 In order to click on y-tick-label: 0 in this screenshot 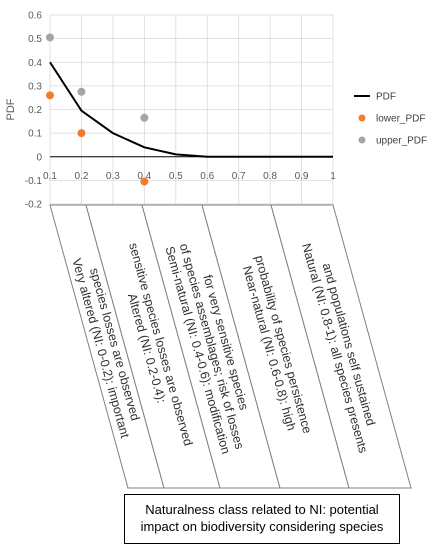, I will do `click(39, 157)`.